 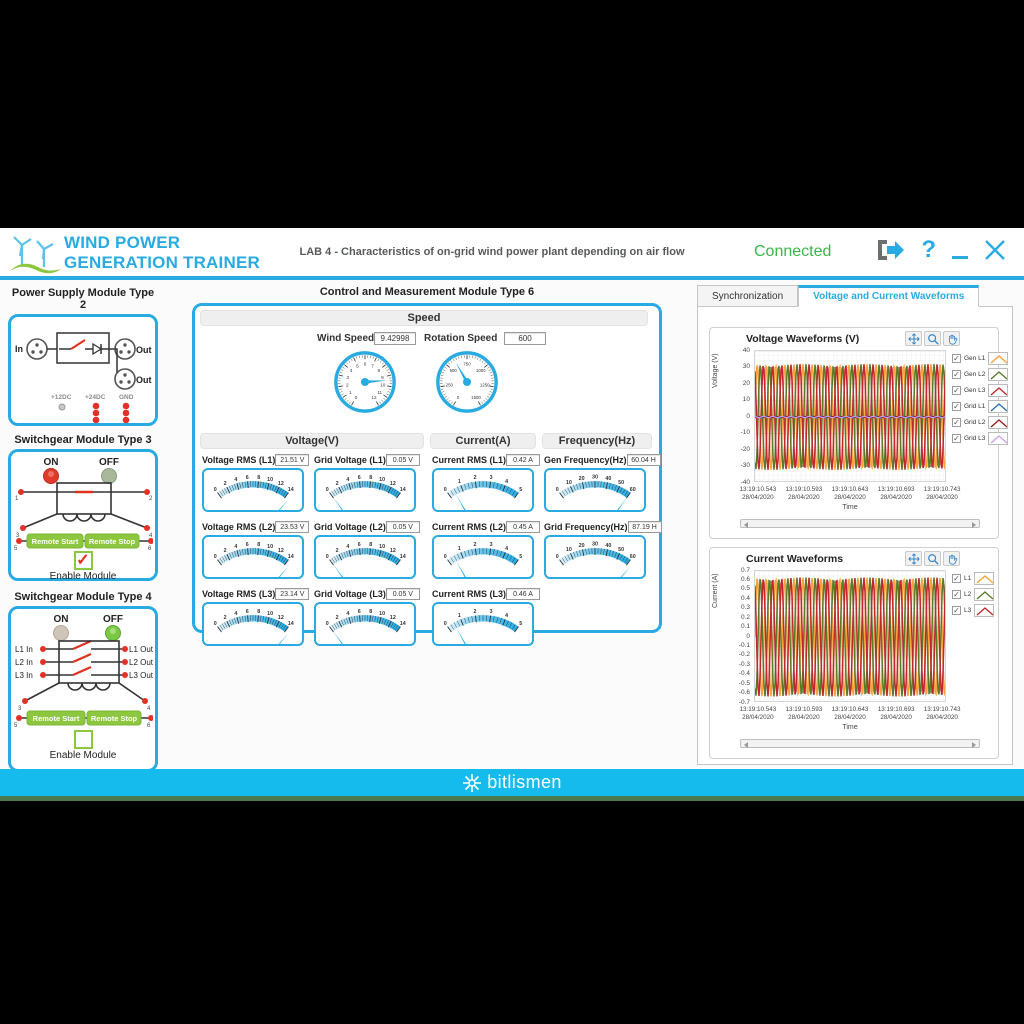 What do you see at coordinates (350, 593) in the screenshot?
I see `meter-label: Grid Voltage (L3)` at bounding box center [350, 593].